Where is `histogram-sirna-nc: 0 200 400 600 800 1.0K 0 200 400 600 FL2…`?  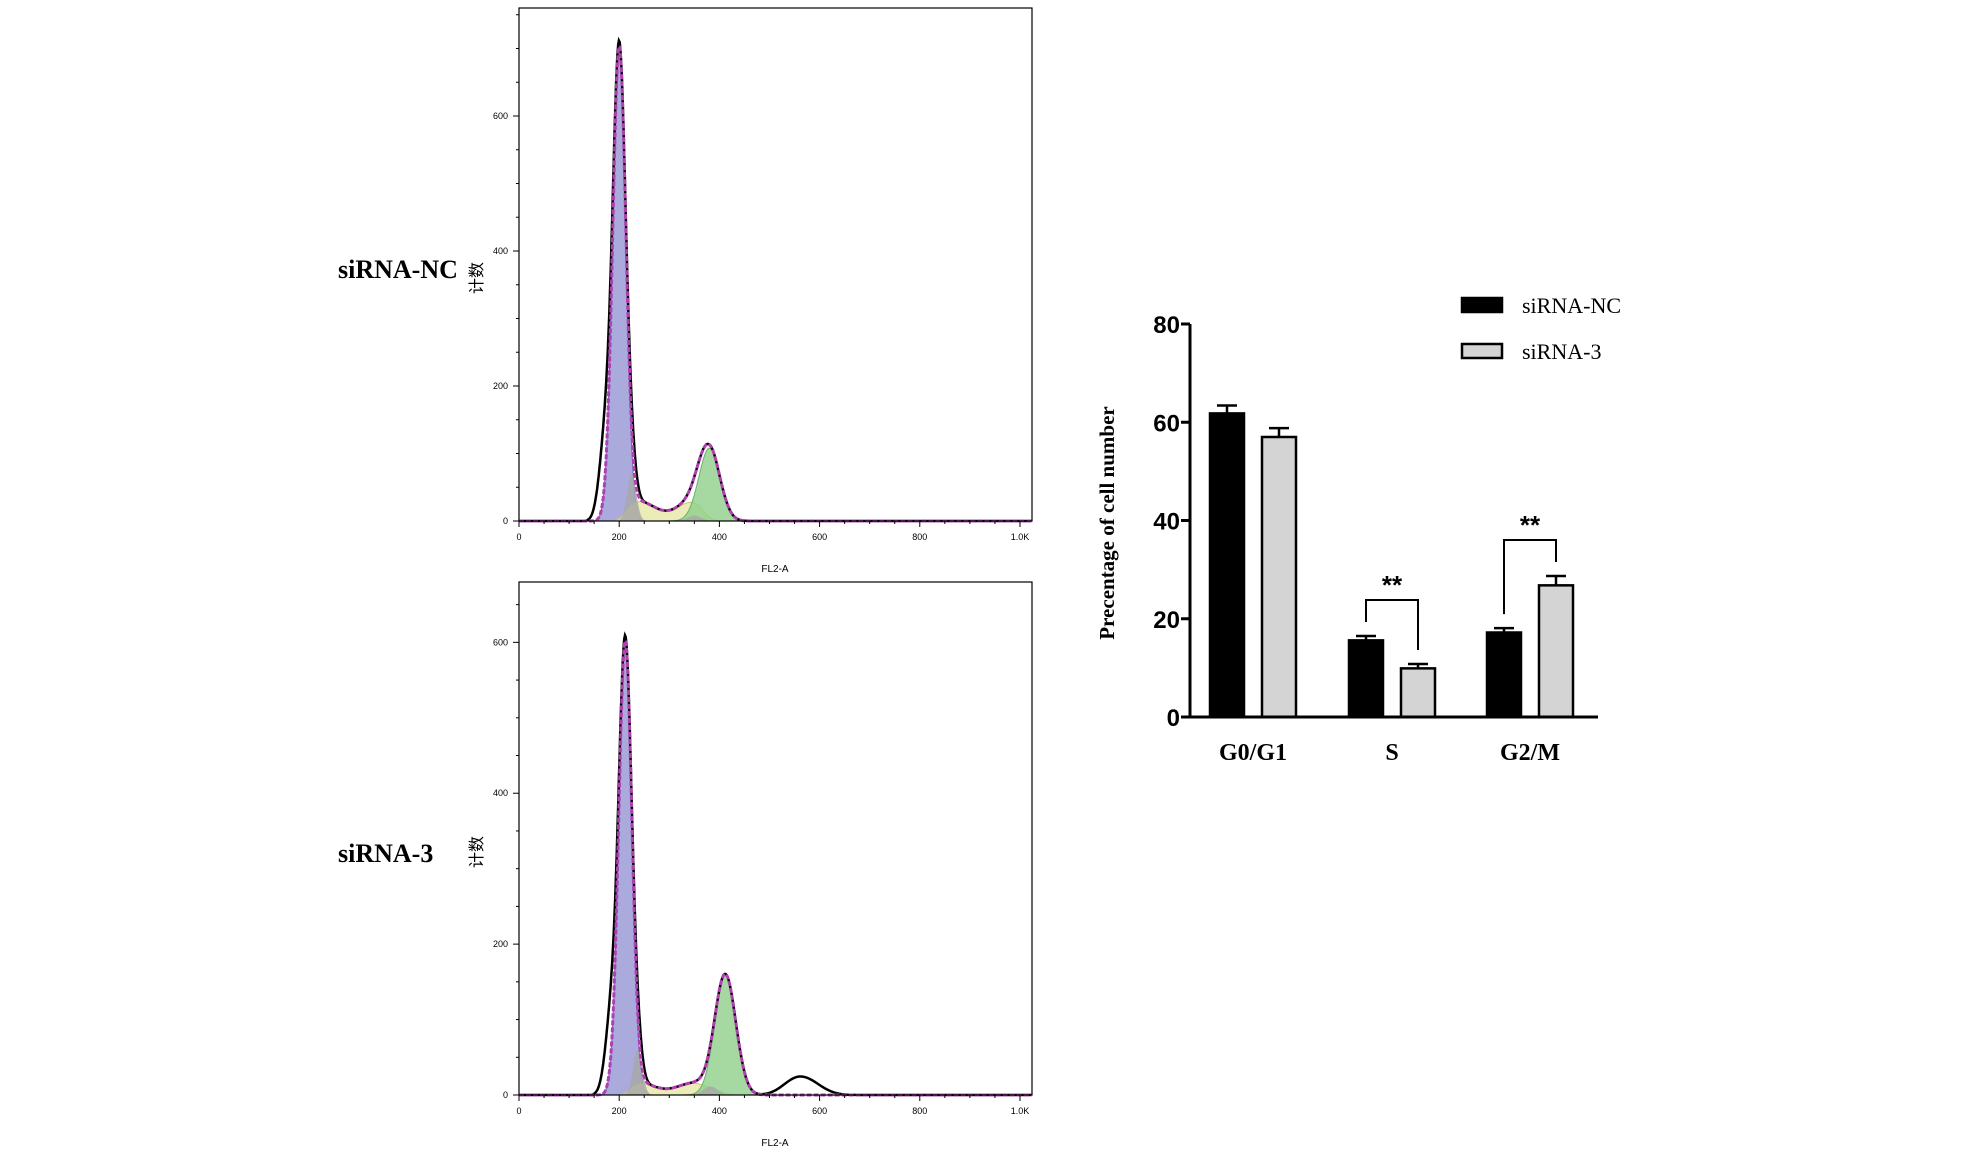
histogram-sirna-nc: 0 200 400 600 800 1.0K 0 200 400 600 FL2… is located at coordinates (750, 291).